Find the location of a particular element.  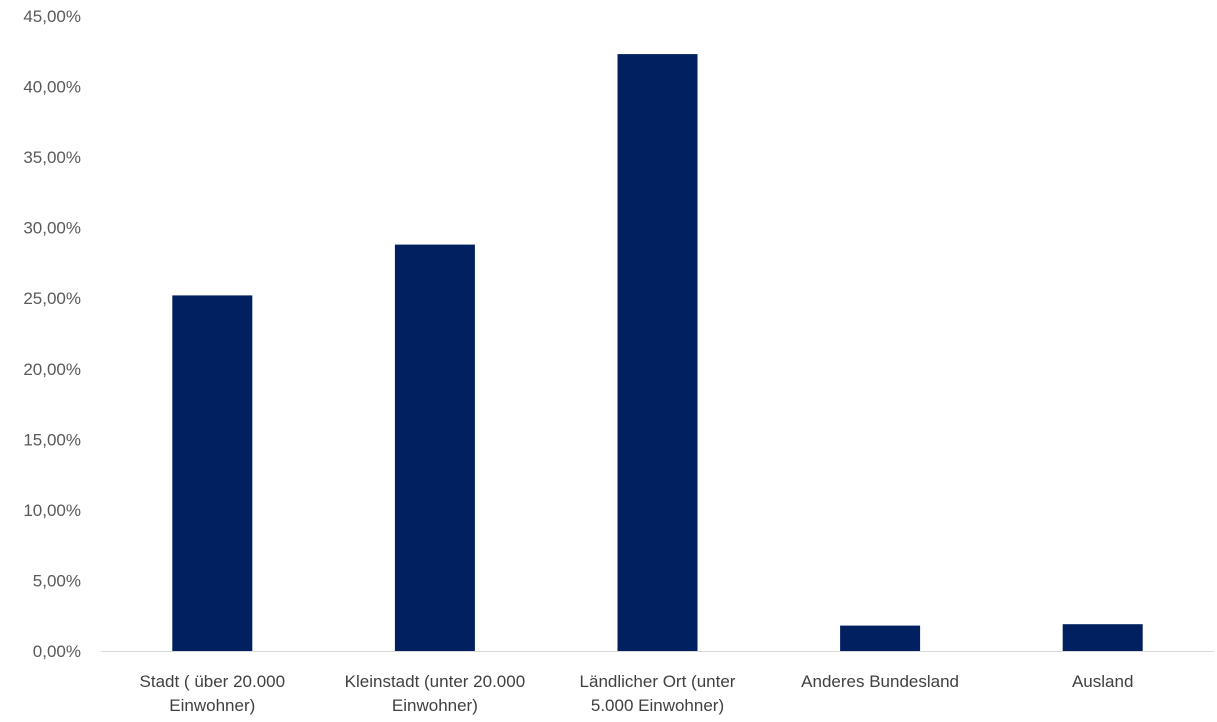

x-category-label: Kleinstadt (unter 20.000 Einwohner) is located at coordinates (435, 693).